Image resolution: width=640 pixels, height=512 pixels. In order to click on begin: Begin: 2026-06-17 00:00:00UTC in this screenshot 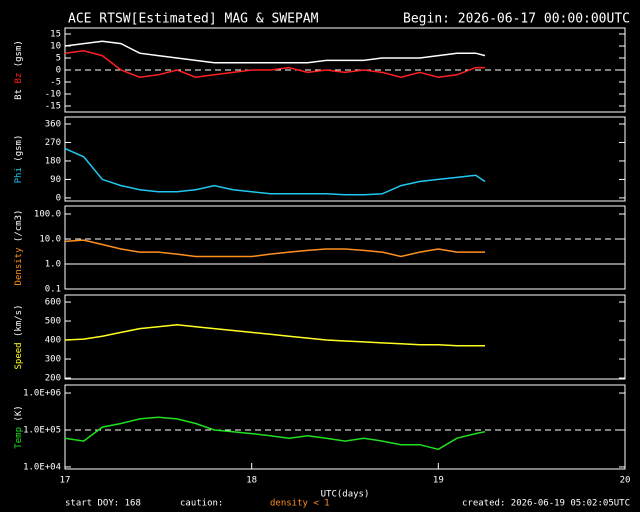, I will do `click(516, 19)`.